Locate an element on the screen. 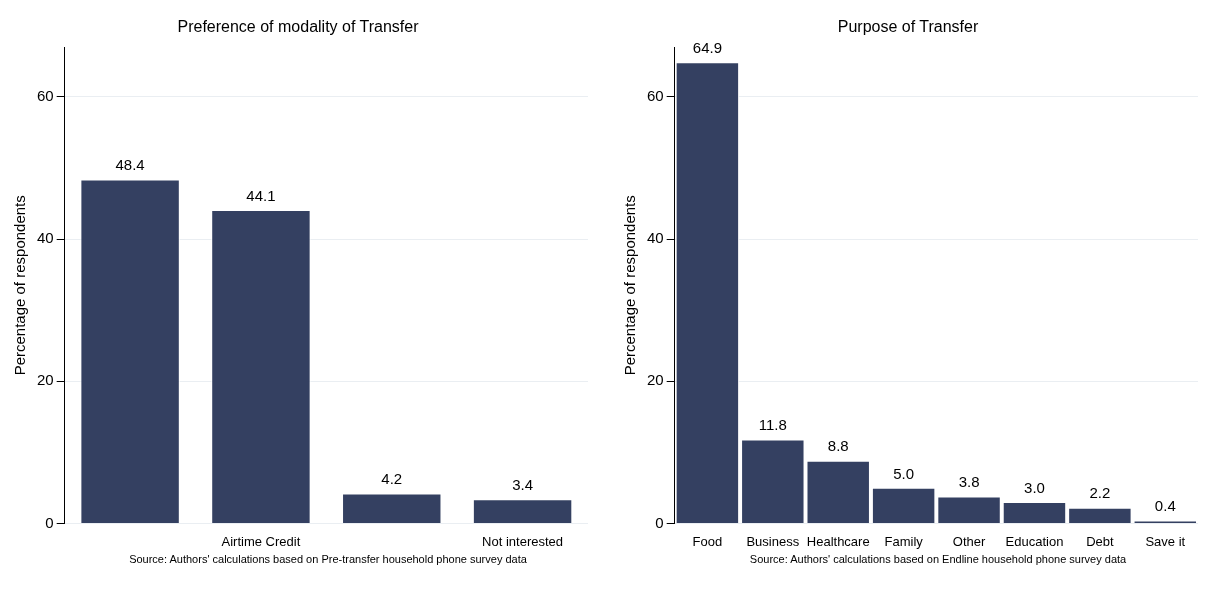 This screenshot has height=591, width=1231. data-label: 3.4 is located at coordinates (523, 484).